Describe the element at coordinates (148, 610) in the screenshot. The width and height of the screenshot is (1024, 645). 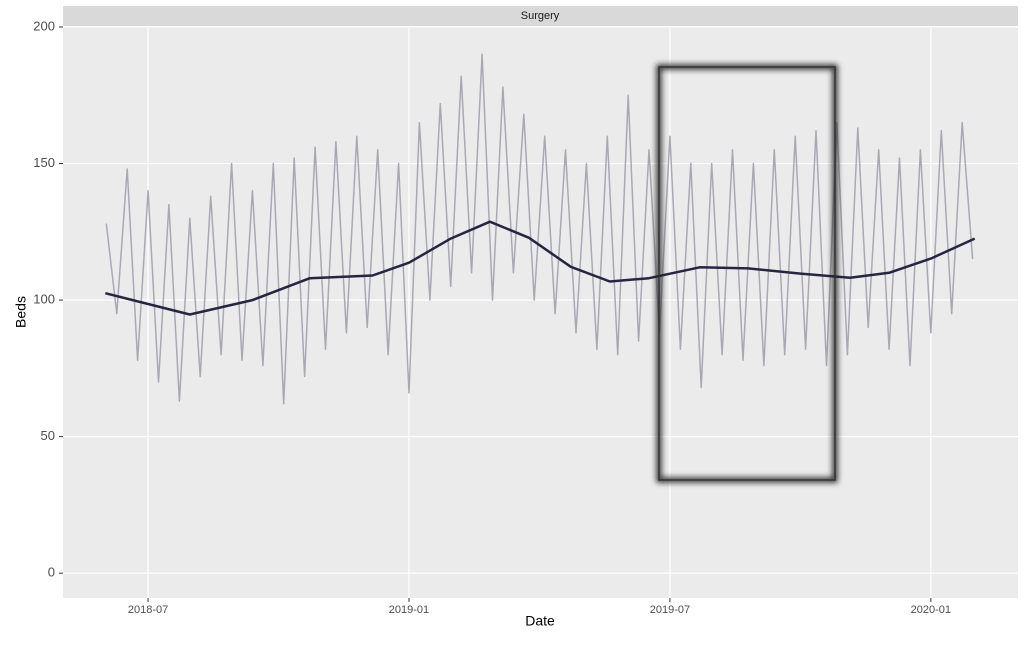
I see `x-tick-label: 2018-07` at that location.